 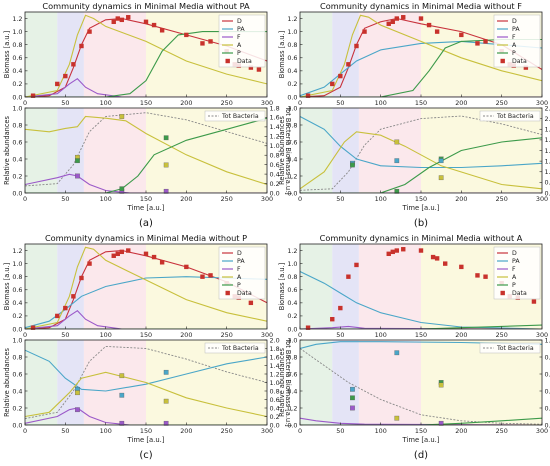 I want to click on legend-label: F, so click(x=514, y=269).